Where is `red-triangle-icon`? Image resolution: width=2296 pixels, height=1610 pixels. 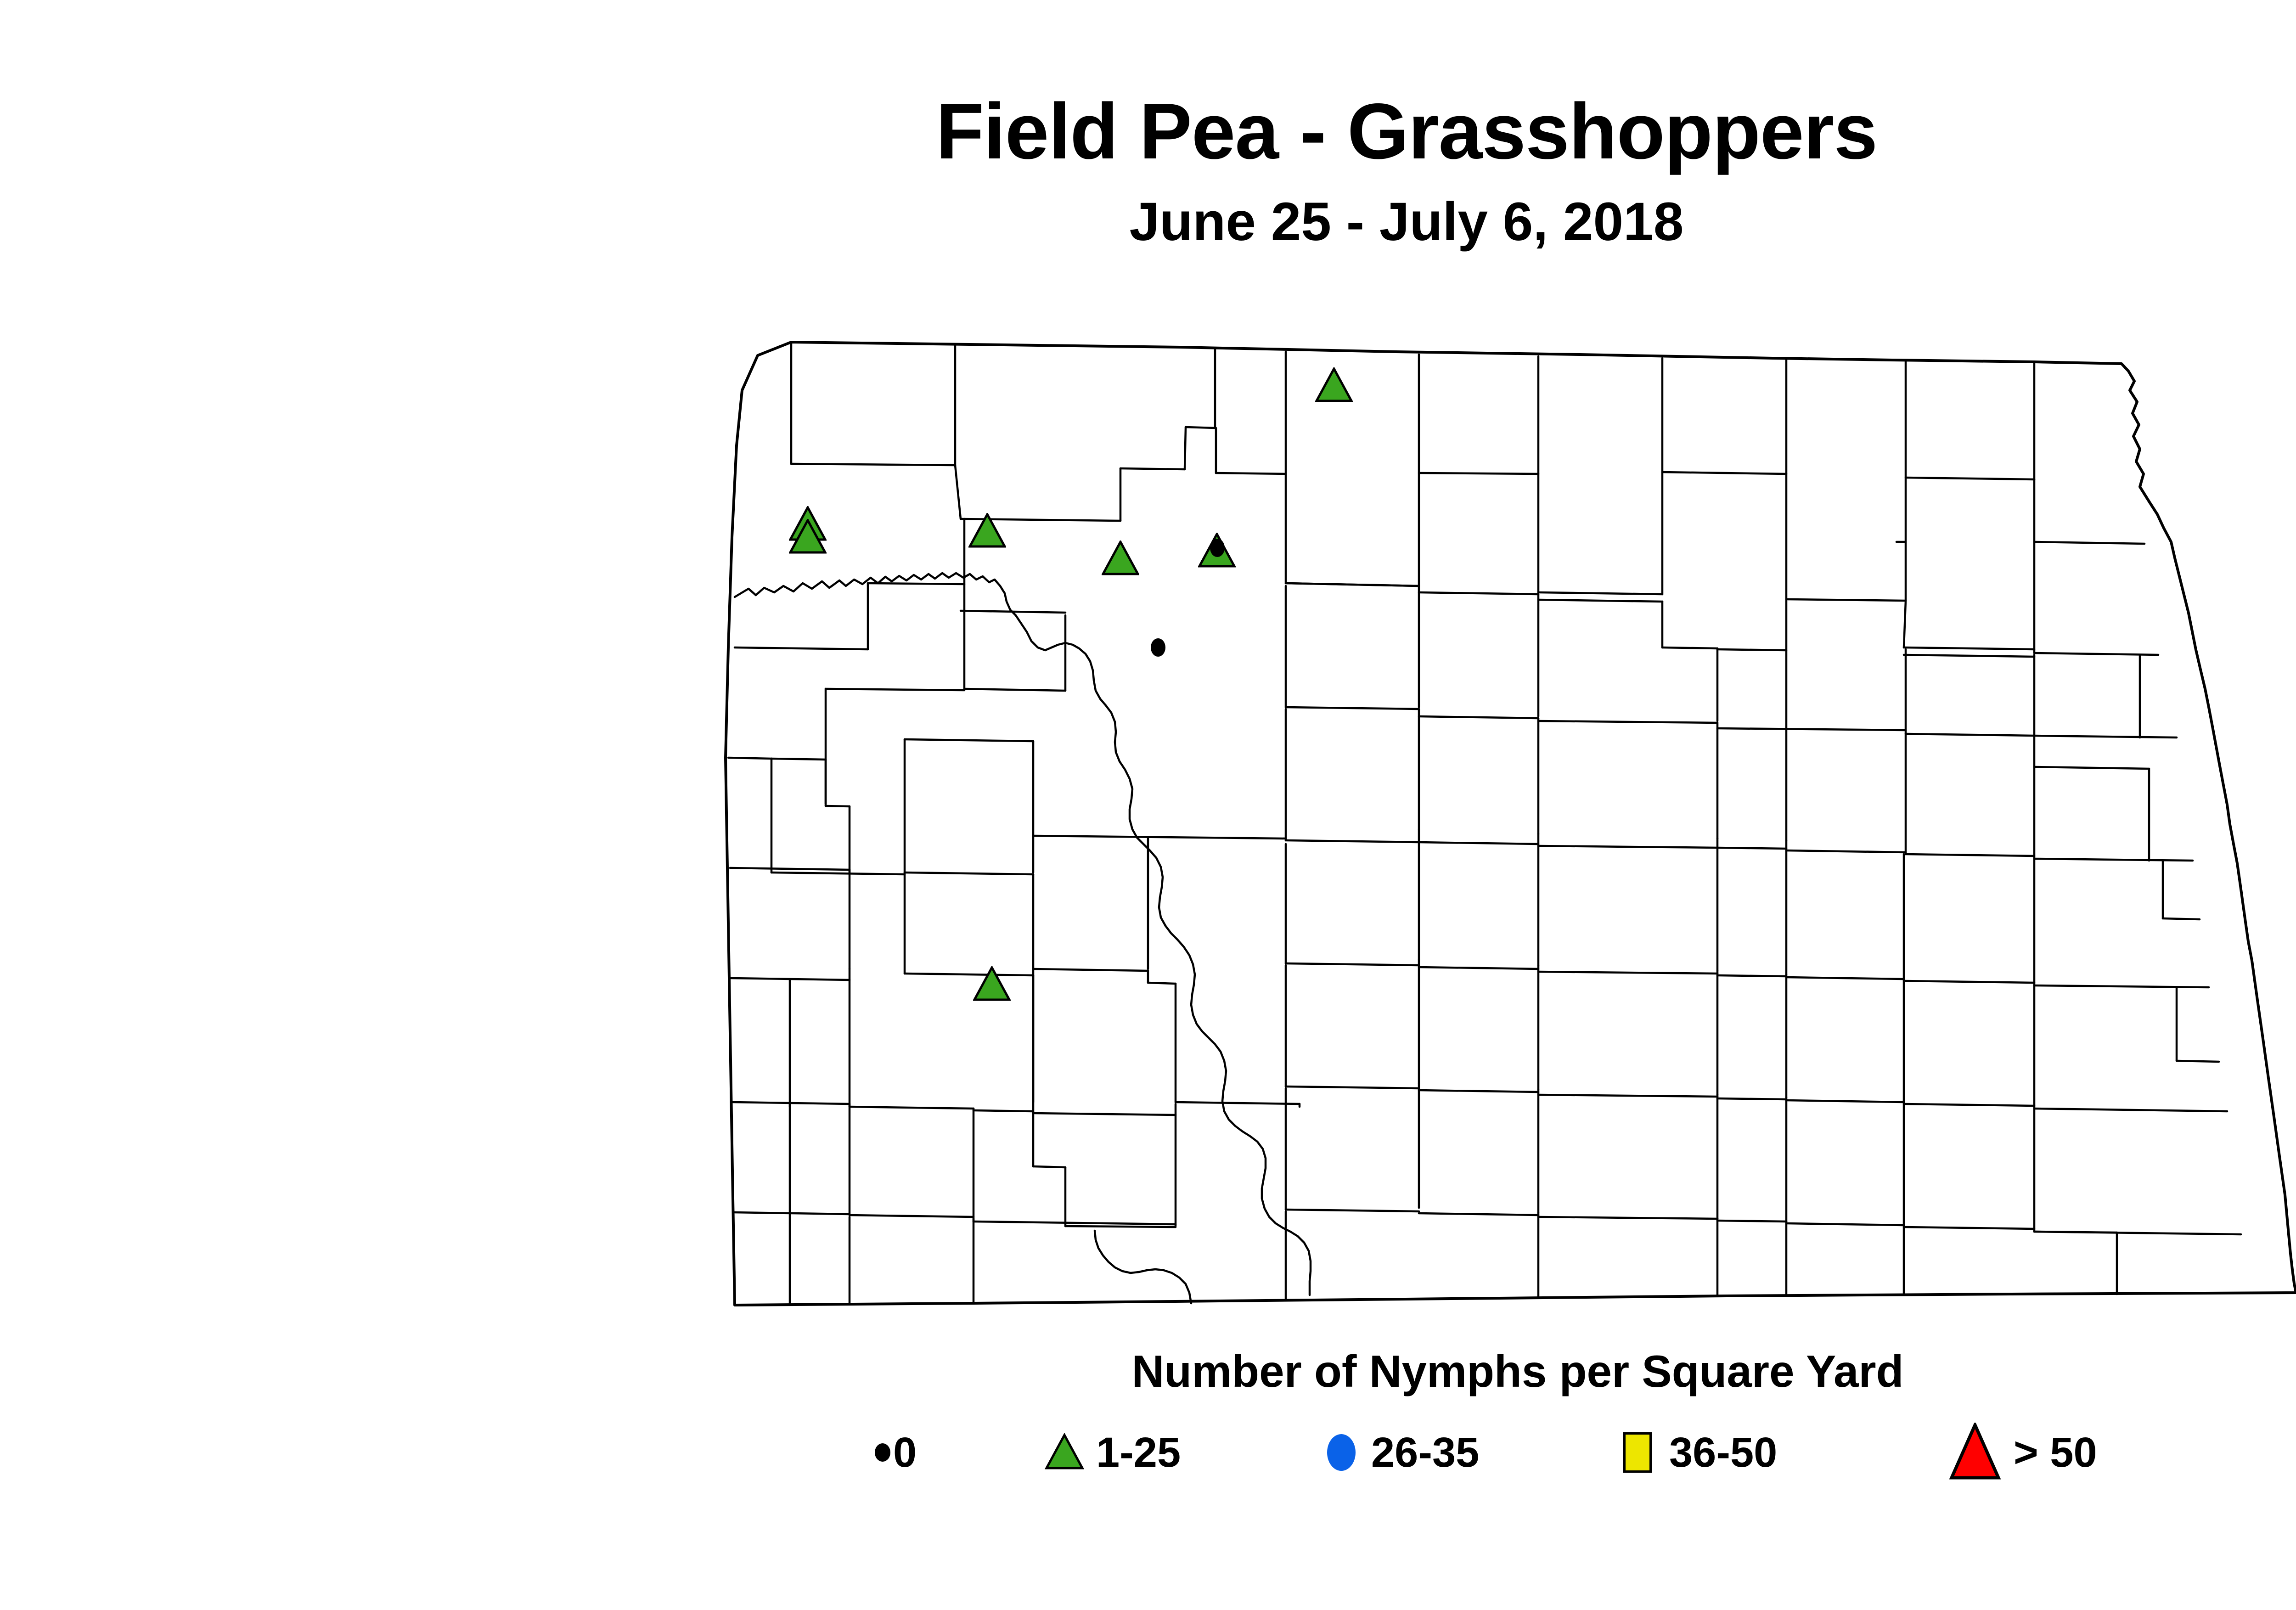 red-triangle-icon is located at coordinates (1975, 1451).